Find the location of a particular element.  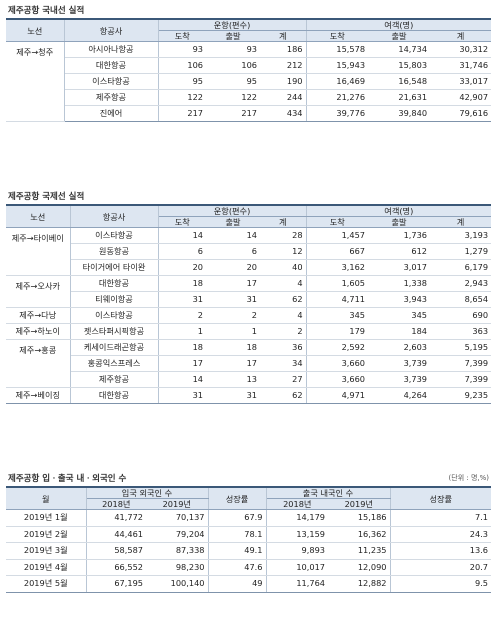

pax-arrival-cell: 15,578 is located at coordinates (337, 49).